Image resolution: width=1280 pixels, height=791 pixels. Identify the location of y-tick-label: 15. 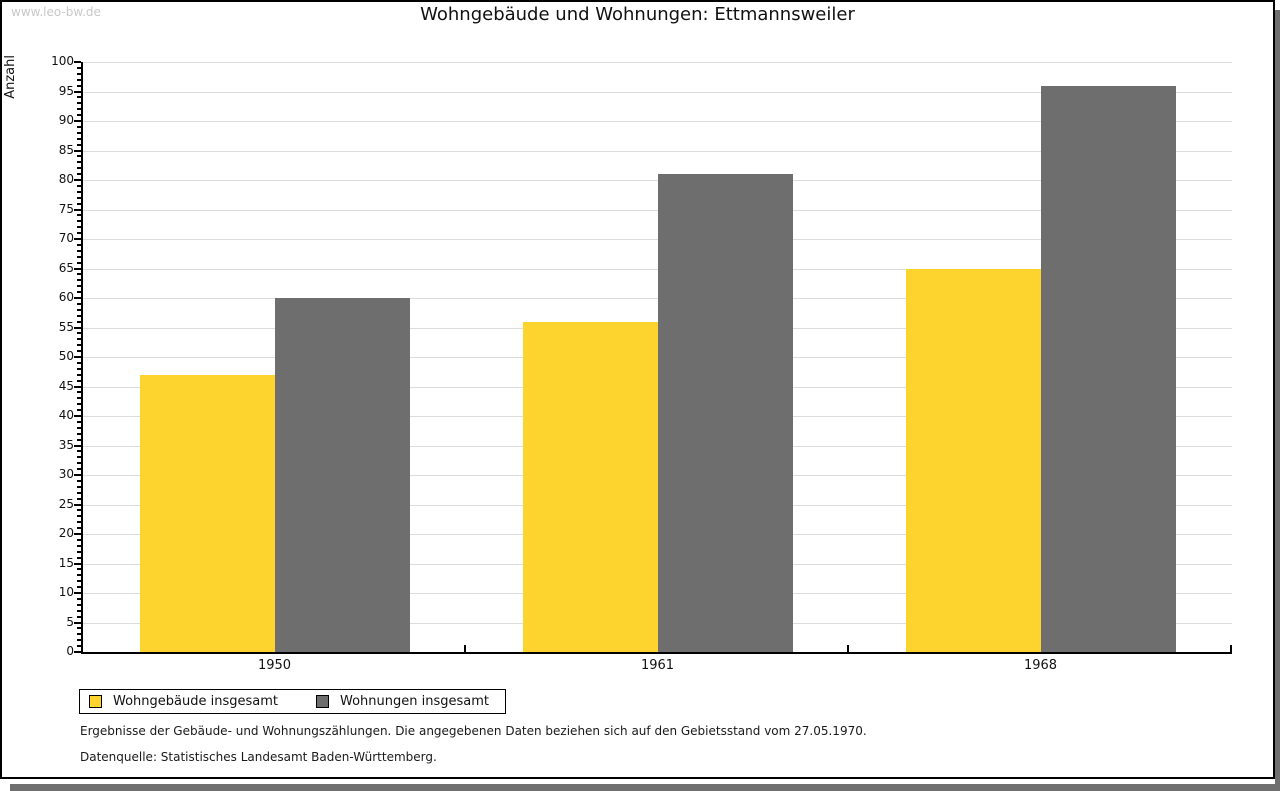
(66, 562).